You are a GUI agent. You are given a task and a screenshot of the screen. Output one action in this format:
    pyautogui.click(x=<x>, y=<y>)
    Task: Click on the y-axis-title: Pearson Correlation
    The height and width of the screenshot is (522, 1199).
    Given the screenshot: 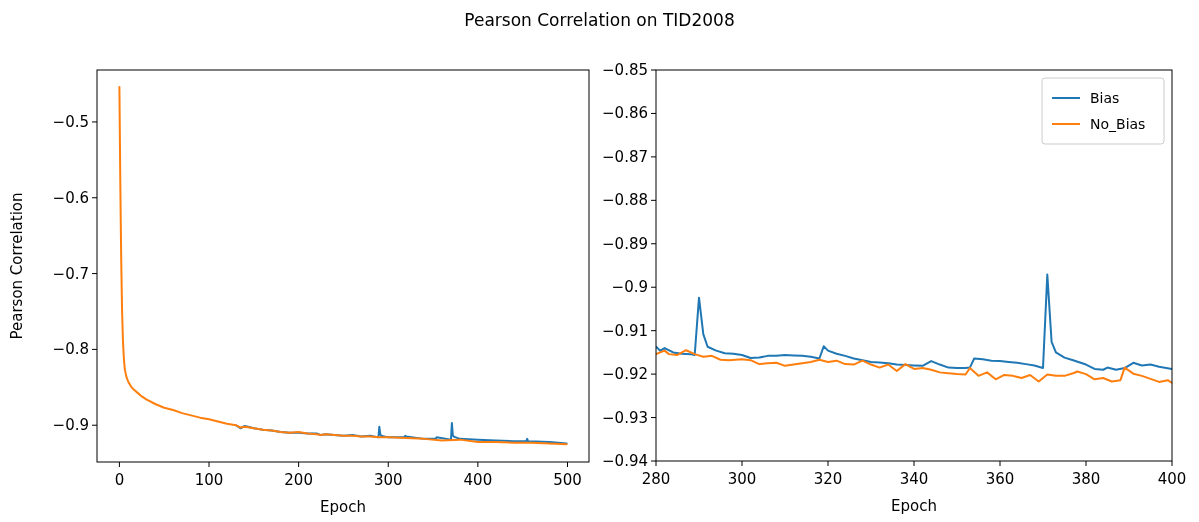 What is the action you would take?
    pyautogui.click(x=17, y=266)
    